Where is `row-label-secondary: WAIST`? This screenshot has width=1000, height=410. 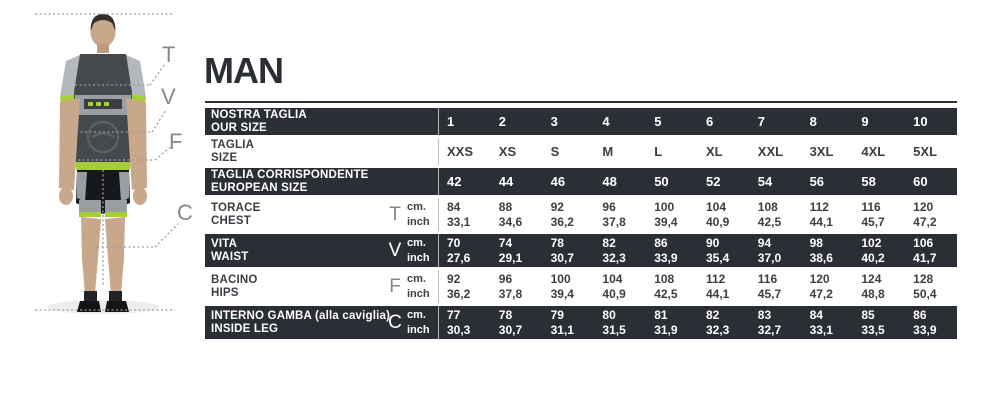
row-label-secondary: WAIST is located at coordinates (230, 256).